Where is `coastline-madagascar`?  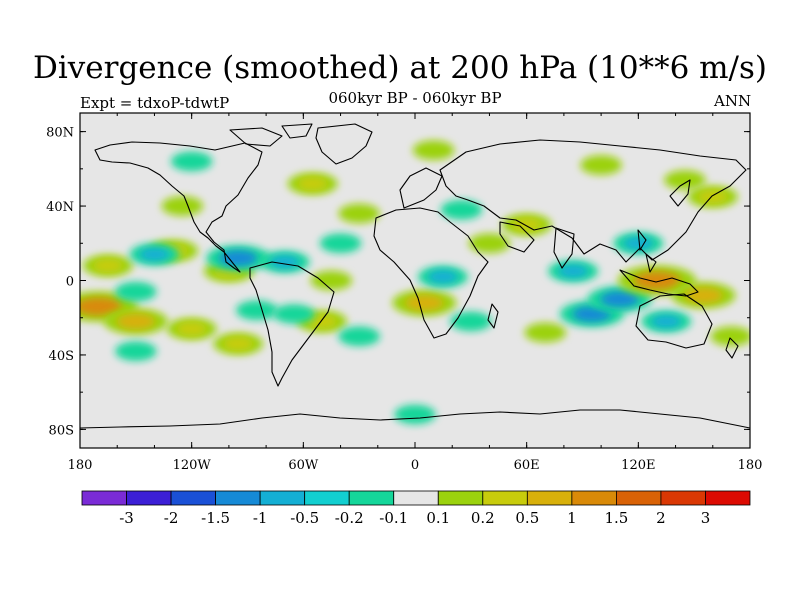 coastline-madagascar is located at coordinates (493, 316).